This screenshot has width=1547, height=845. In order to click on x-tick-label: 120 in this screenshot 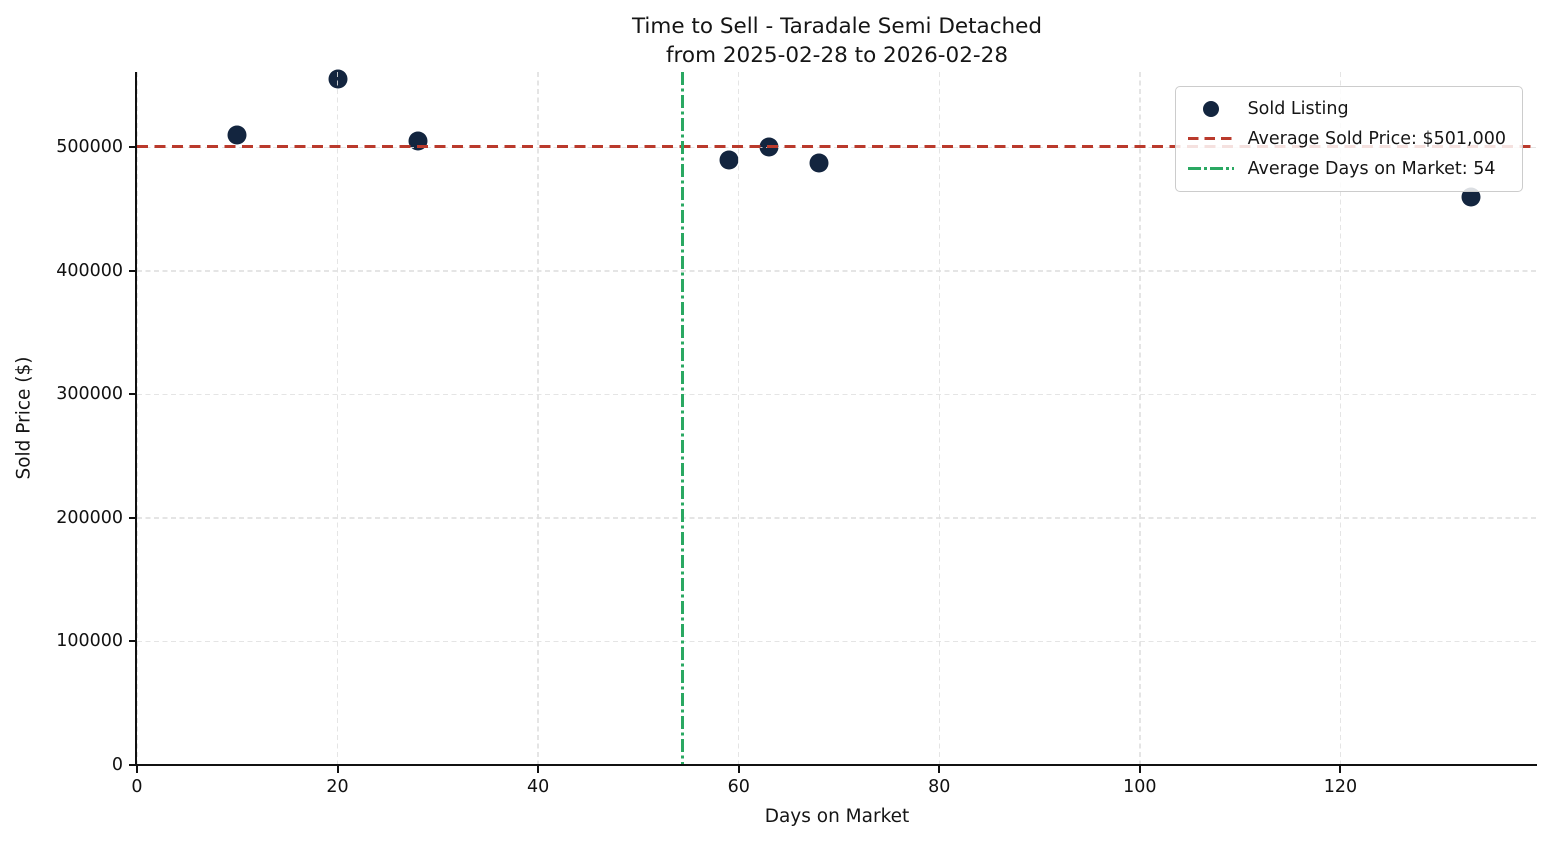, I will do `click(1340, 787)`.